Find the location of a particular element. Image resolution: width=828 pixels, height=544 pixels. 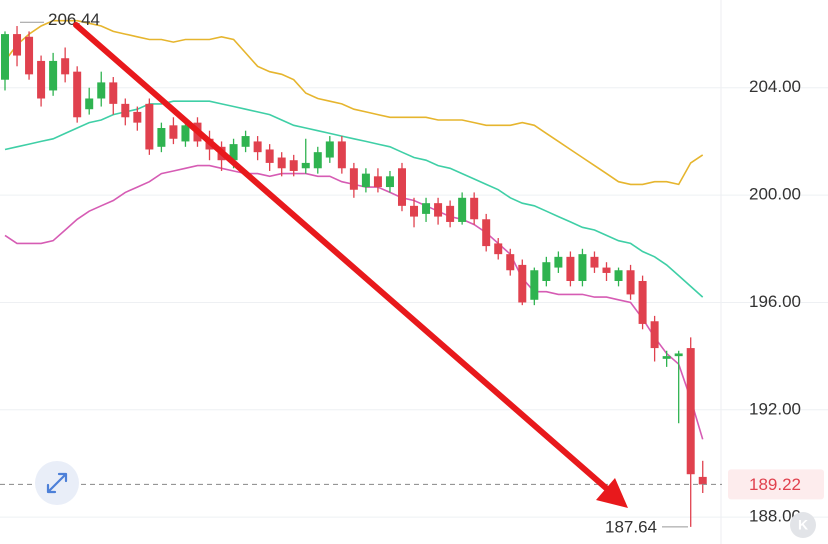

expand-button is located at coordinates (57, 483).